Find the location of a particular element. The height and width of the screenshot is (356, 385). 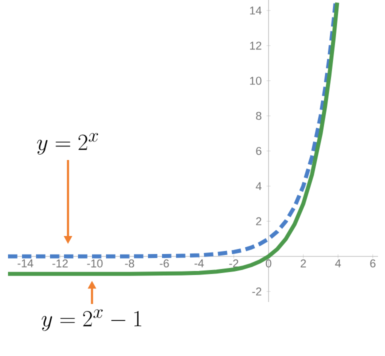

text: $y = 2^{x} - 1$ is located at coordinates (92, 320).